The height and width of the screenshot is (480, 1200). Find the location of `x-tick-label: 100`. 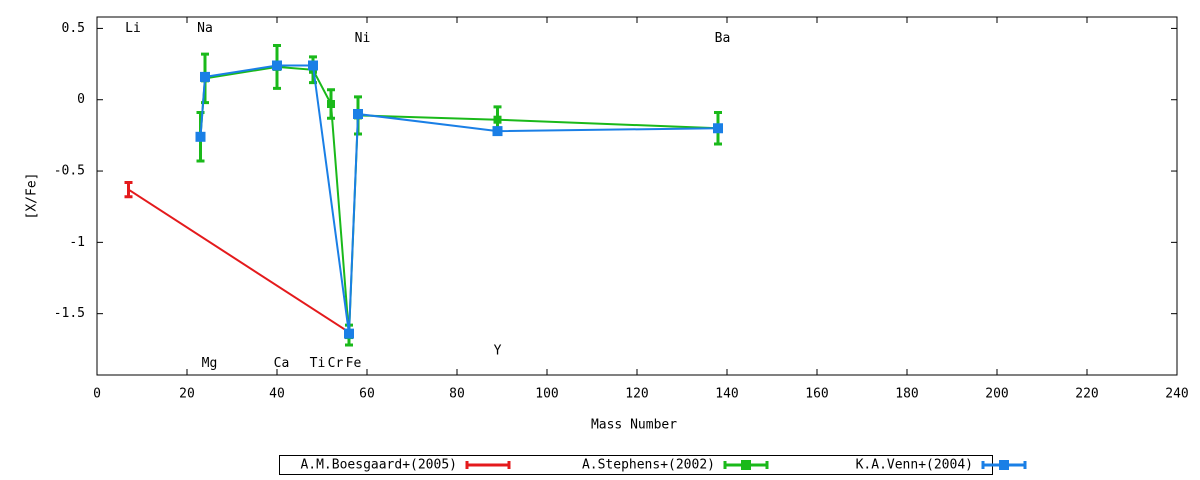

x-tick-label: 100 is located at coordinates (546, 394).